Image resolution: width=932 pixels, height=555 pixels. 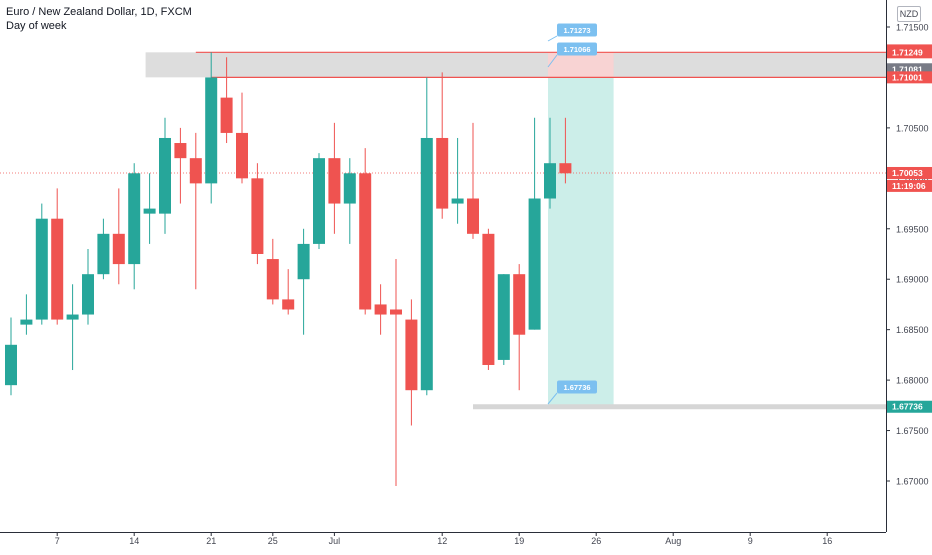 I want to click on zone-rect, so click(x=516, y=65).